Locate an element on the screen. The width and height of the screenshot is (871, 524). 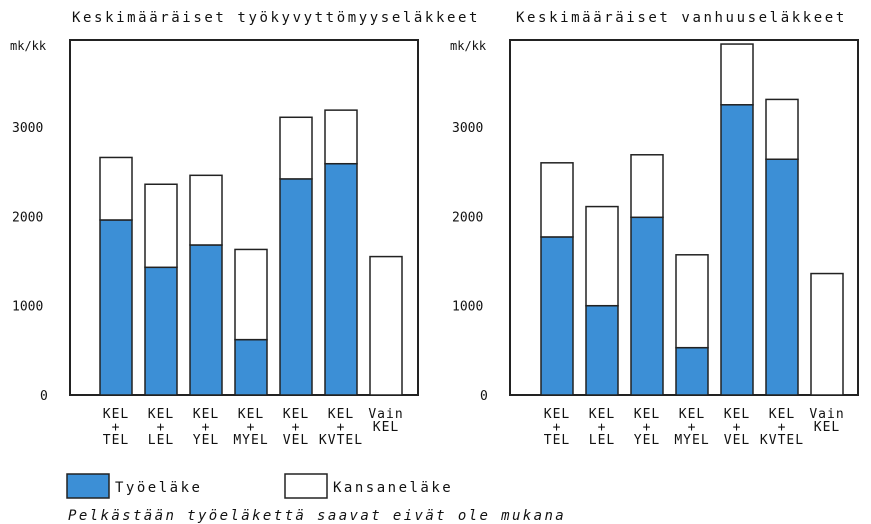
chart-right-title: Keskimääräiset vanhuuseläkkeet is located at coordinates (681, 18).